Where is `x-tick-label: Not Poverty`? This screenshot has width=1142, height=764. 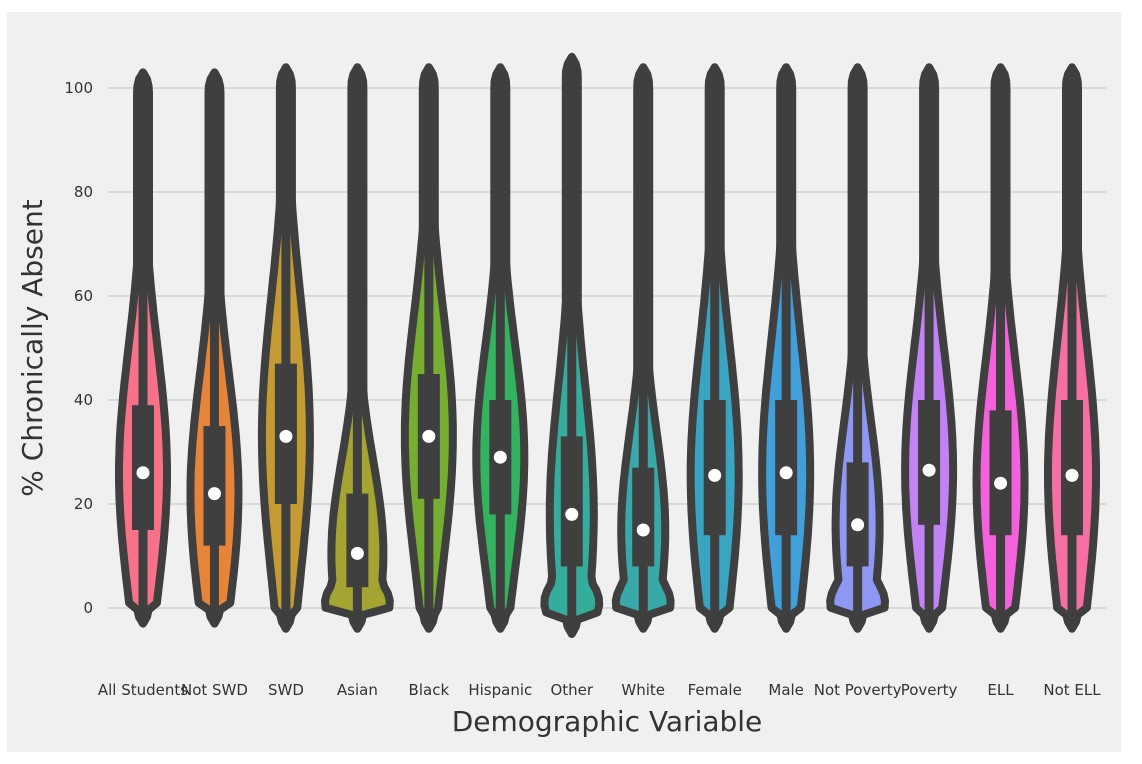 x-tick-label: Not Poverty is located at coordinates (858, 690).